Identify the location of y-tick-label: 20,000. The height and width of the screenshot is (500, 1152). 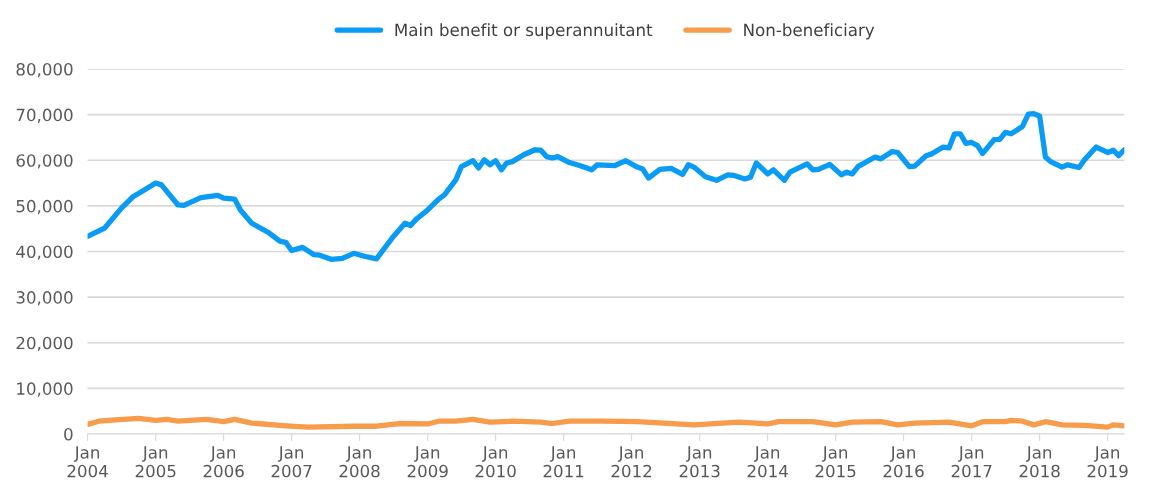
(44, 344).